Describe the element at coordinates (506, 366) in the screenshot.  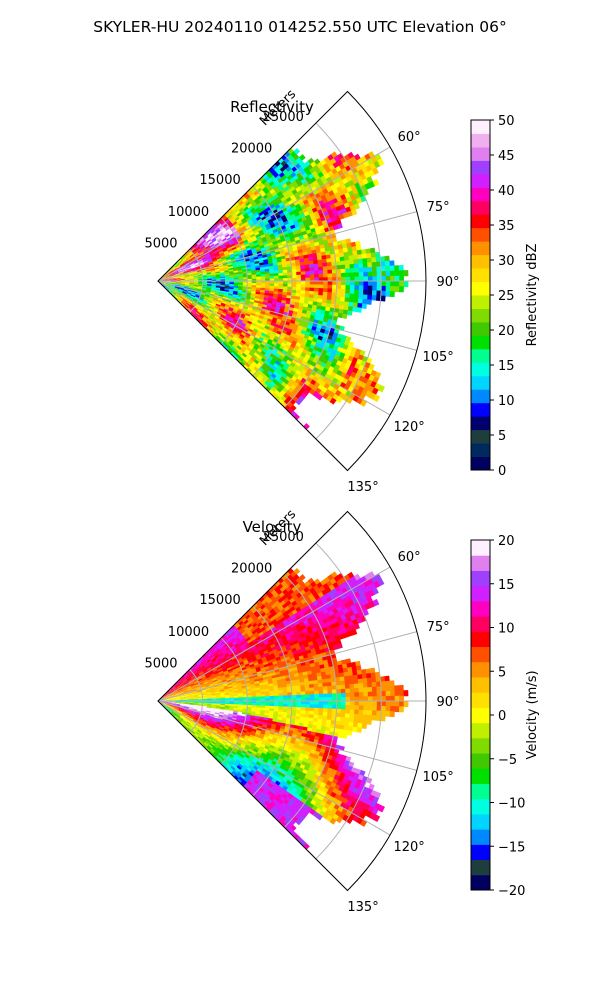
I see `colorbar-tick-label: 15` at that location.